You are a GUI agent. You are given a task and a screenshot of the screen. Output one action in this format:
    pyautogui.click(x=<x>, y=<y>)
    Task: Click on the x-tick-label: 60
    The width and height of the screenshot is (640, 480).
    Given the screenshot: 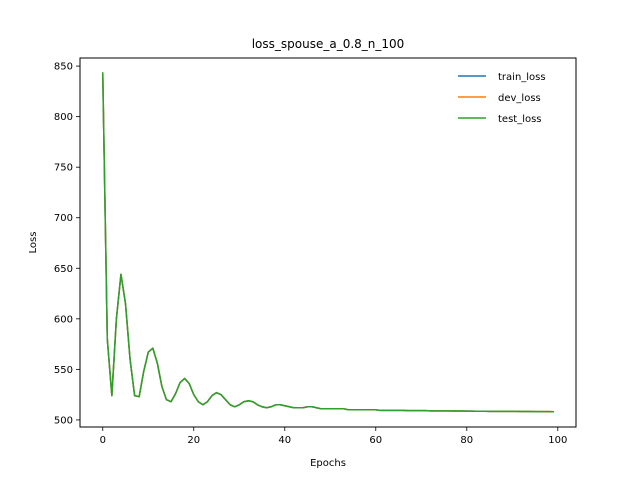 What is the action you would take?
    pyautogui.click(x=375, y=440)
    